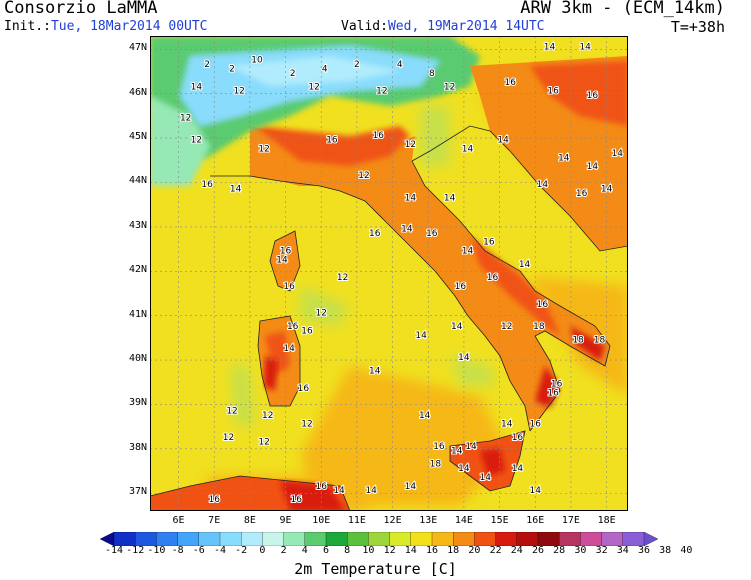 This screenshot has width=751, height=580. What do you see at coordinates (321, 520) in the screenshot?
I see `lon-label: 10E` at bounding box center [321, 520].